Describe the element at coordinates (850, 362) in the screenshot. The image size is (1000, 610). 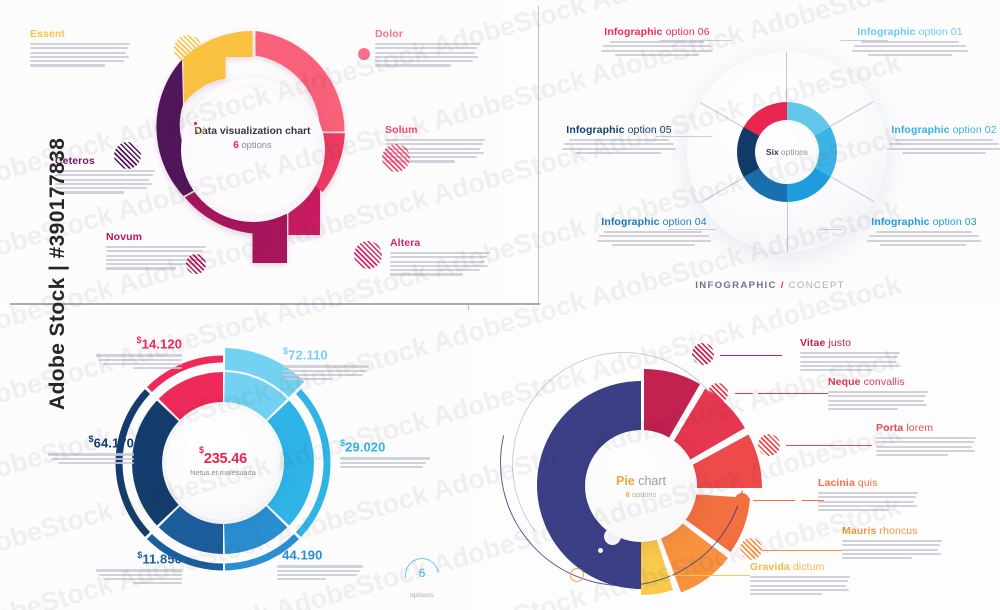
I see `br-label-vitae-body` at that location.